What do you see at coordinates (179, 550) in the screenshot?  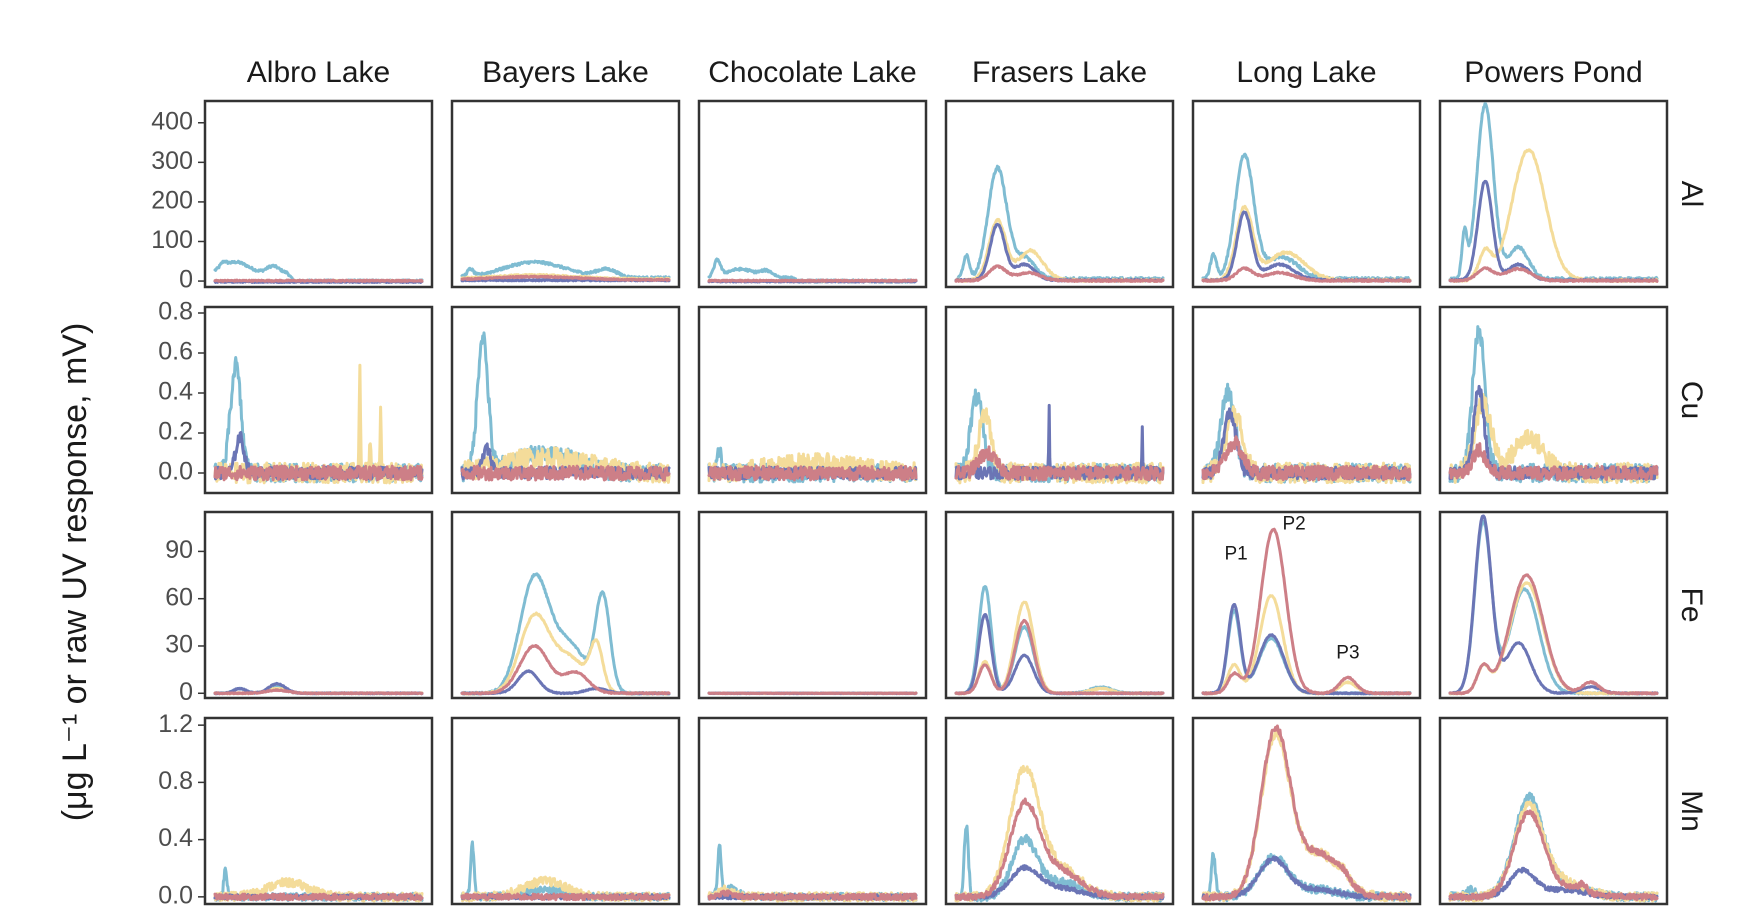 I see `y-tick-label: 90` at bounding box center [179, 550].